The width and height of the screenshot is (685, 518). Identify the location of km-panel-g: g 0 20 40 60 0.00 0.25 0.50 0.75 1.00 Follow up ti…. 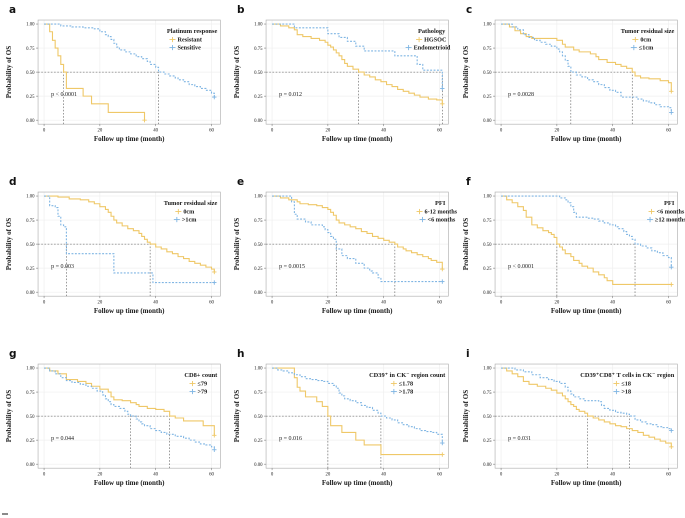
(114, 430).